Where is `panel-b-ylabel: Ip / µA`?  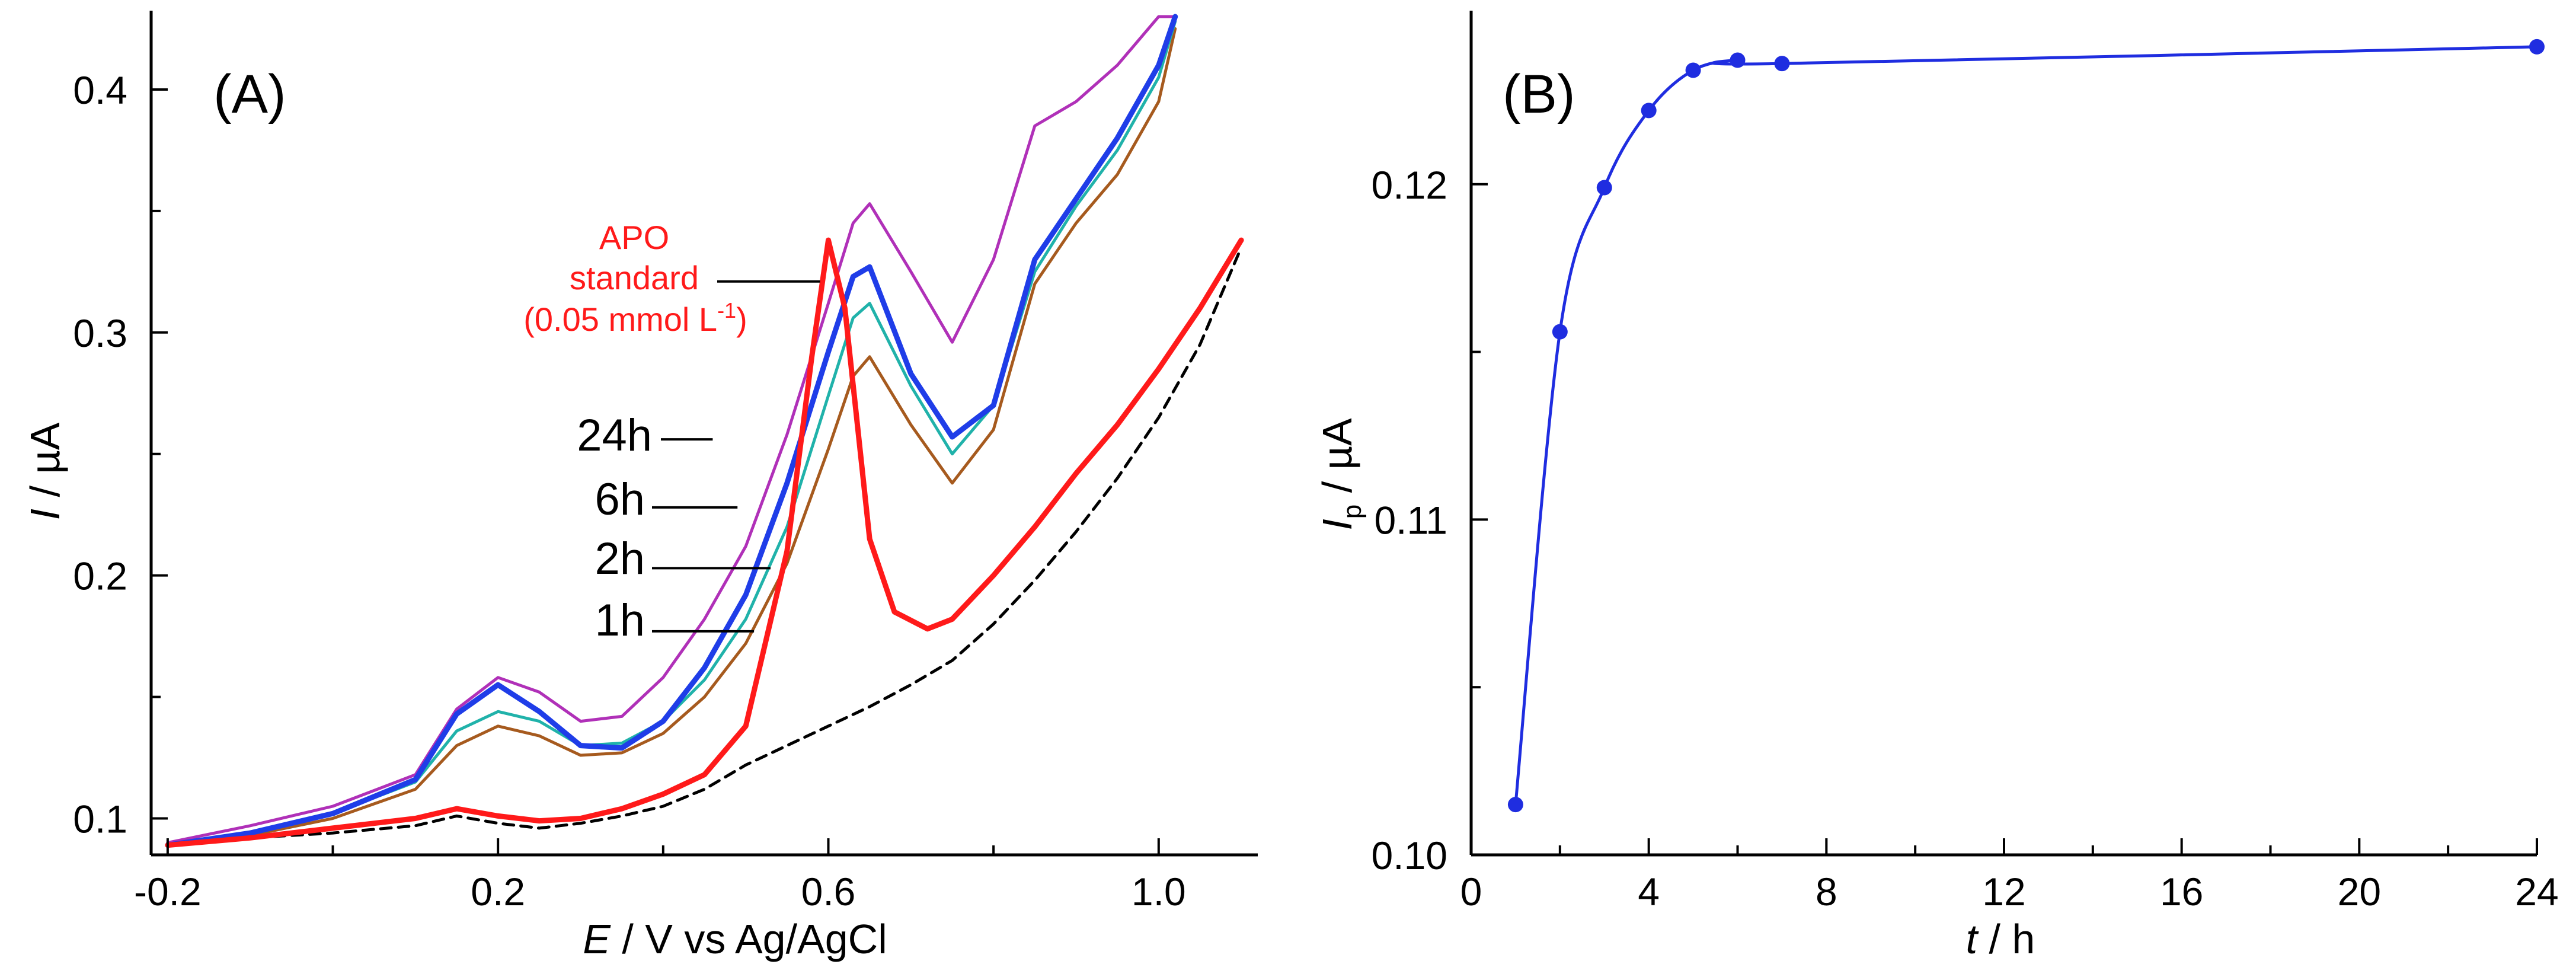
panel-b-ylabel: Ip / µA is located at coordinates (1340, 475).